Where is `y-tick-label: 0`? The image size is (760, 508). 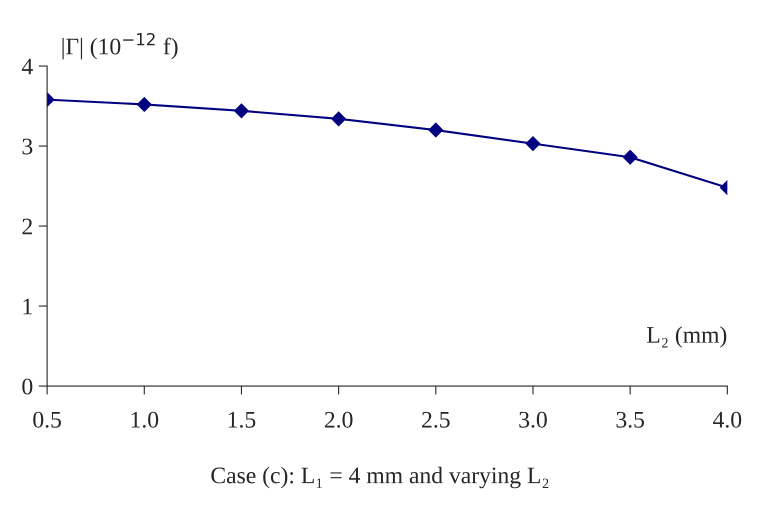
y-tick-label: 0 is located at coordinates (27, 386).